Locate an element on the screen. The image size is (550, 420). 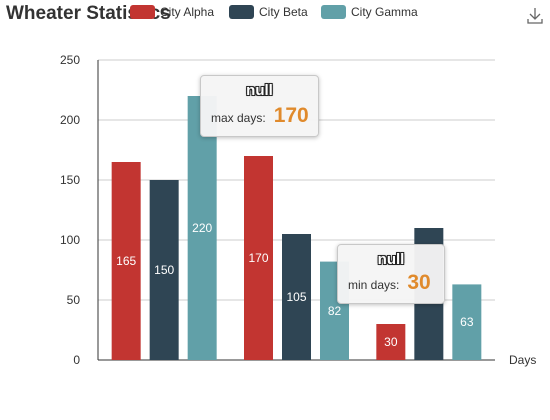
bar-data-label: 165 is located at coordinates (126, 261).